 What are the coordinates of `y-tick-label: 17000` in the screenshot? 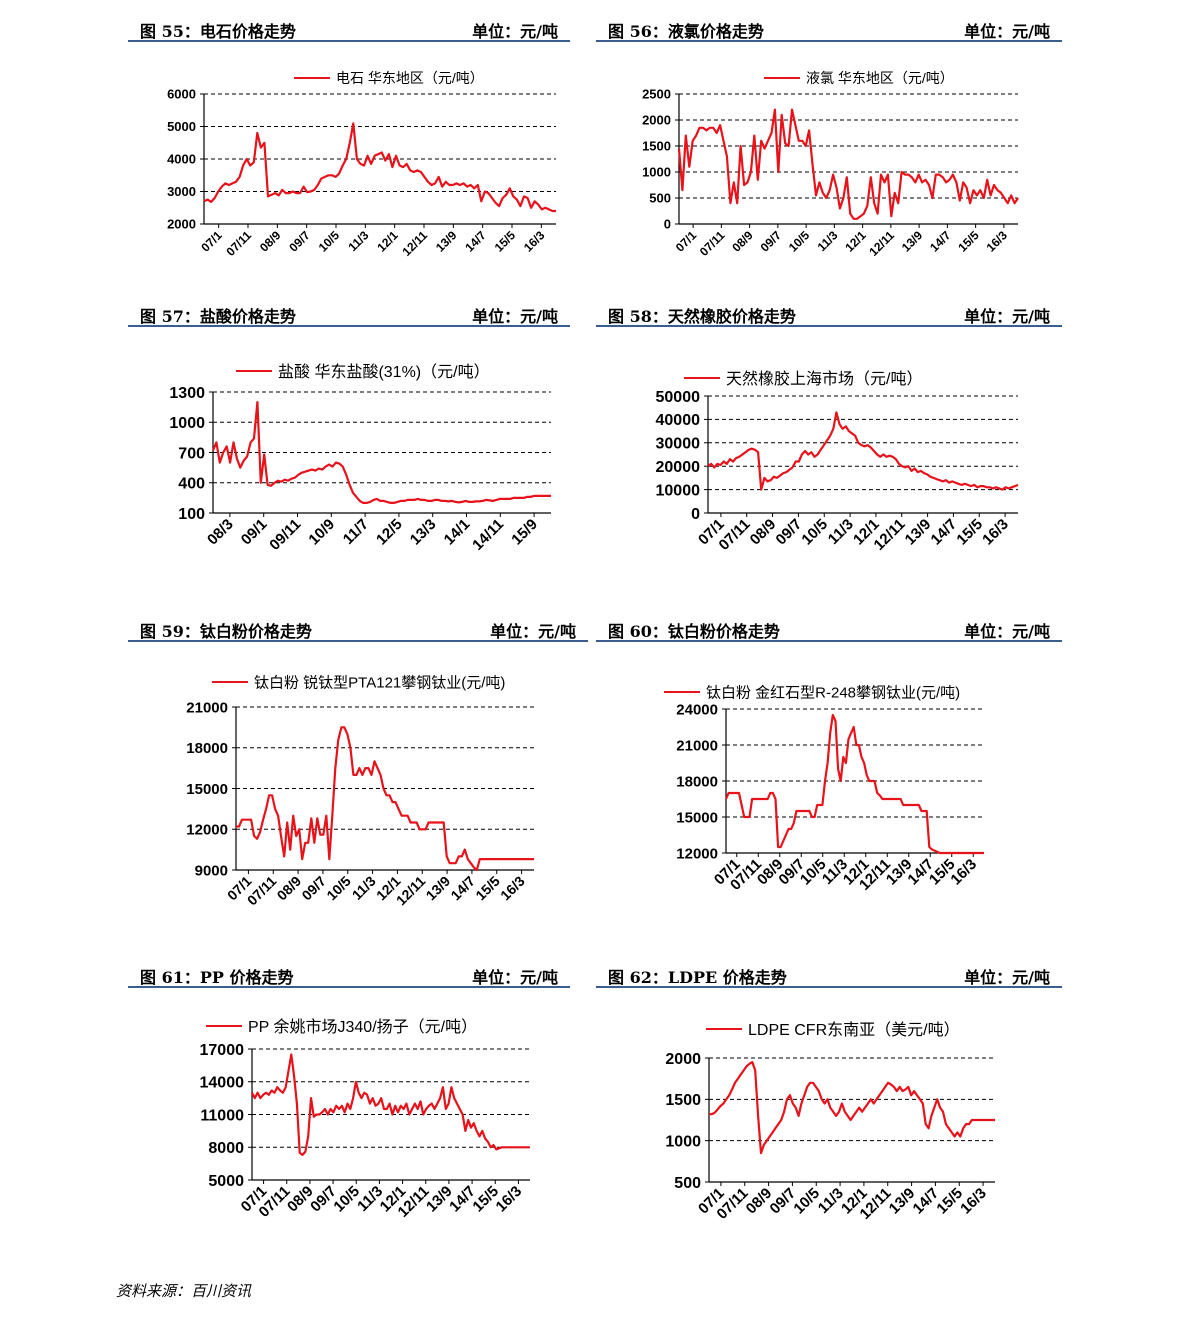 It's located at (222, 1050).